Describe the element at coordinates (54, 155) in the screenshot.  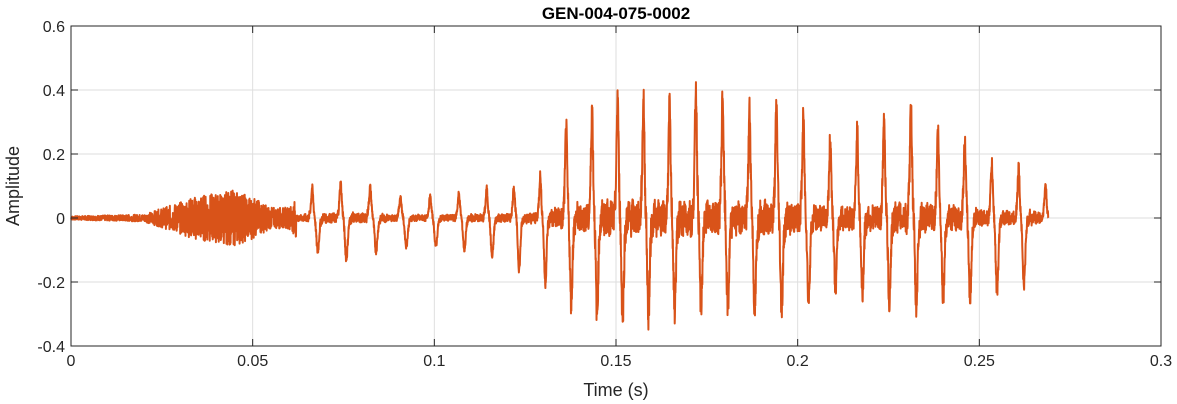
I see `y-tick-label: 0.2` at that location.